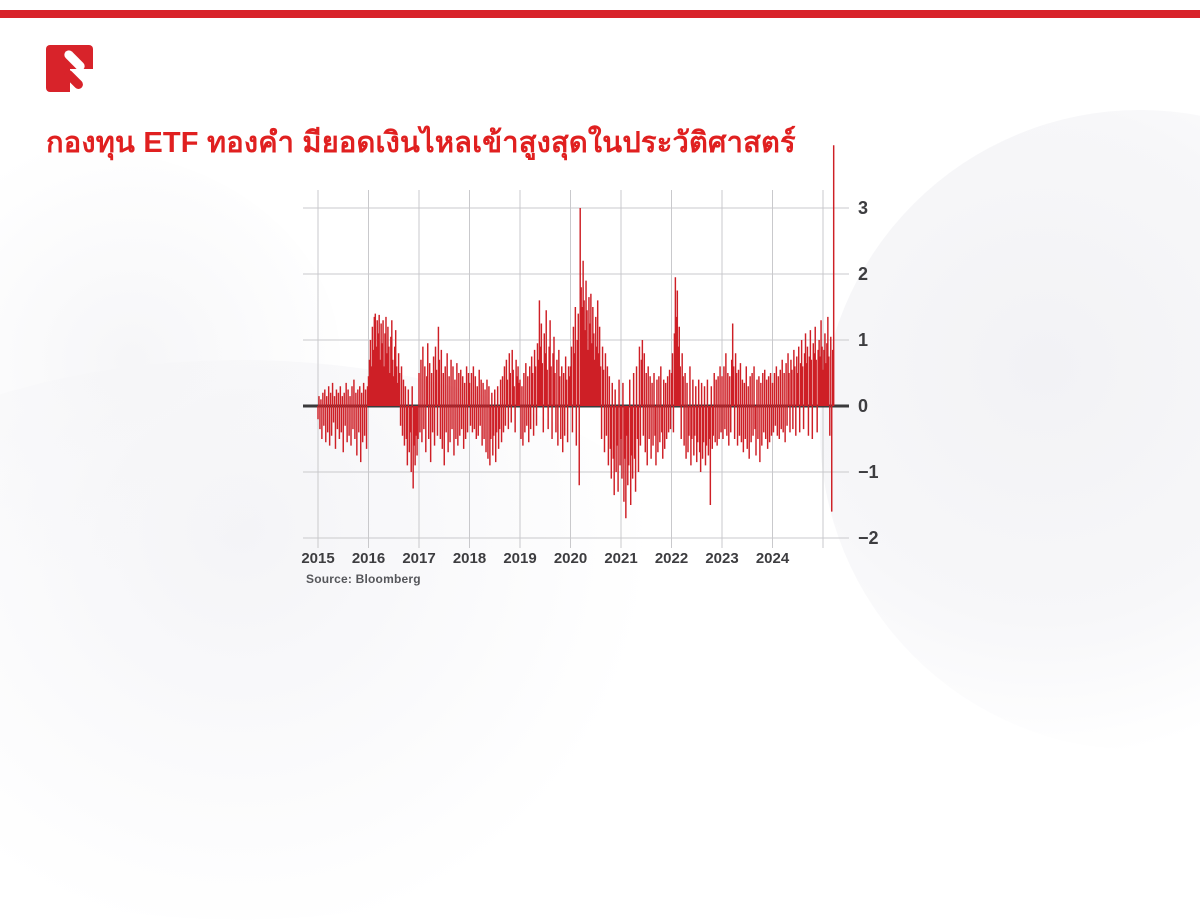 The image size is (1200, 920). I want to click on y-tick-label: −1, so click(868, 472).